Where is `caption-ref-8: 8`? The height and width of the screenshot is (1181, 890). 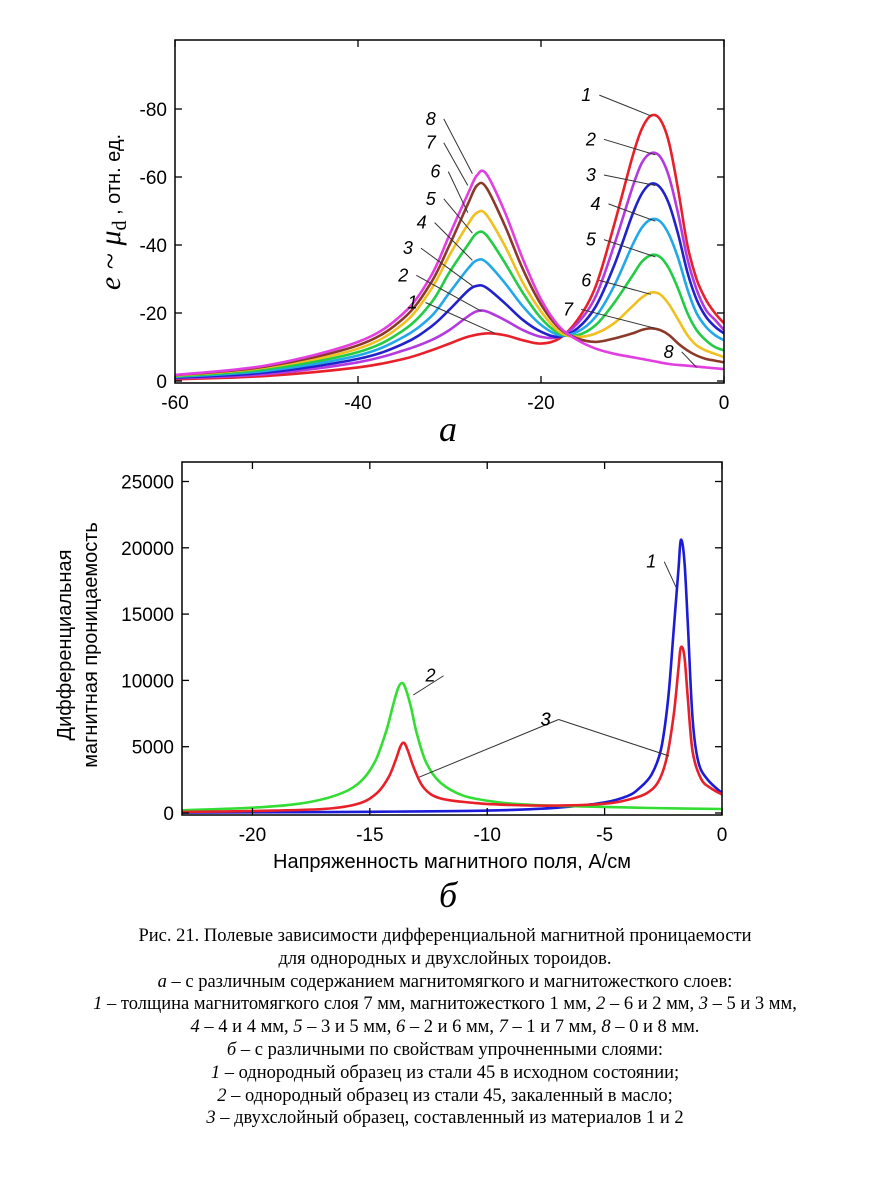
caption-ref-8: 8 is located at coordinates (606, 1027).